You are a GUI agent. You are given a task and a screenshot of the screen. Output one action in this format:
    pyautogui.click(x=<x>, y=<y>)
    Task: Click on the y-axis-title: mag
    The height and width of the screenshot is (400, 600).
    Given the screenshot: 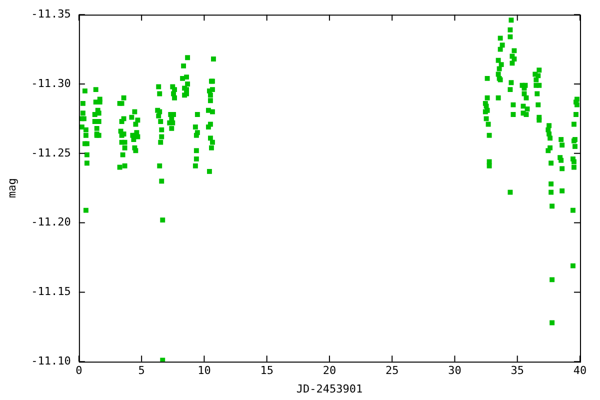 What is the action you would take?
    pyautogui.click(x=11, y=188)
    